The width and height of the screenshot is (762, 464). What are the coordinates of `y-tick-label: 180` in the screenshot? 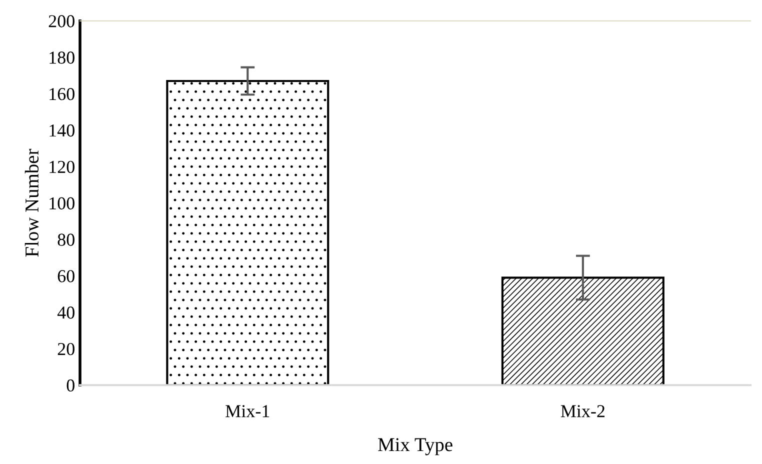 It's located at (62, 58).